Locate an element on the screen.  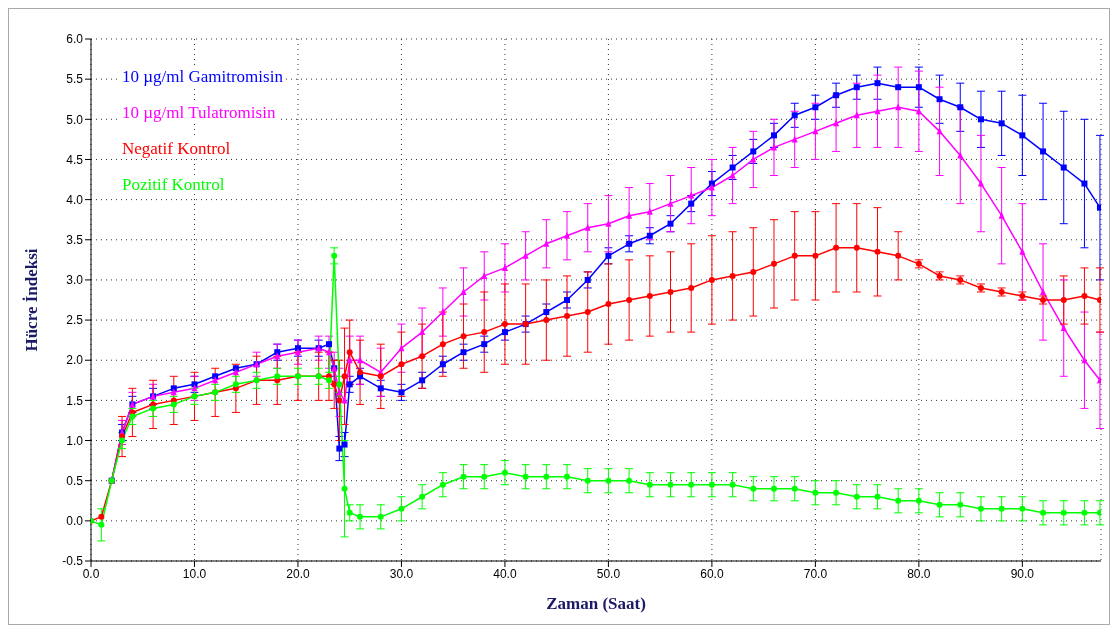
y-tick-label: 1.5 is located at coordinates (75, 400).